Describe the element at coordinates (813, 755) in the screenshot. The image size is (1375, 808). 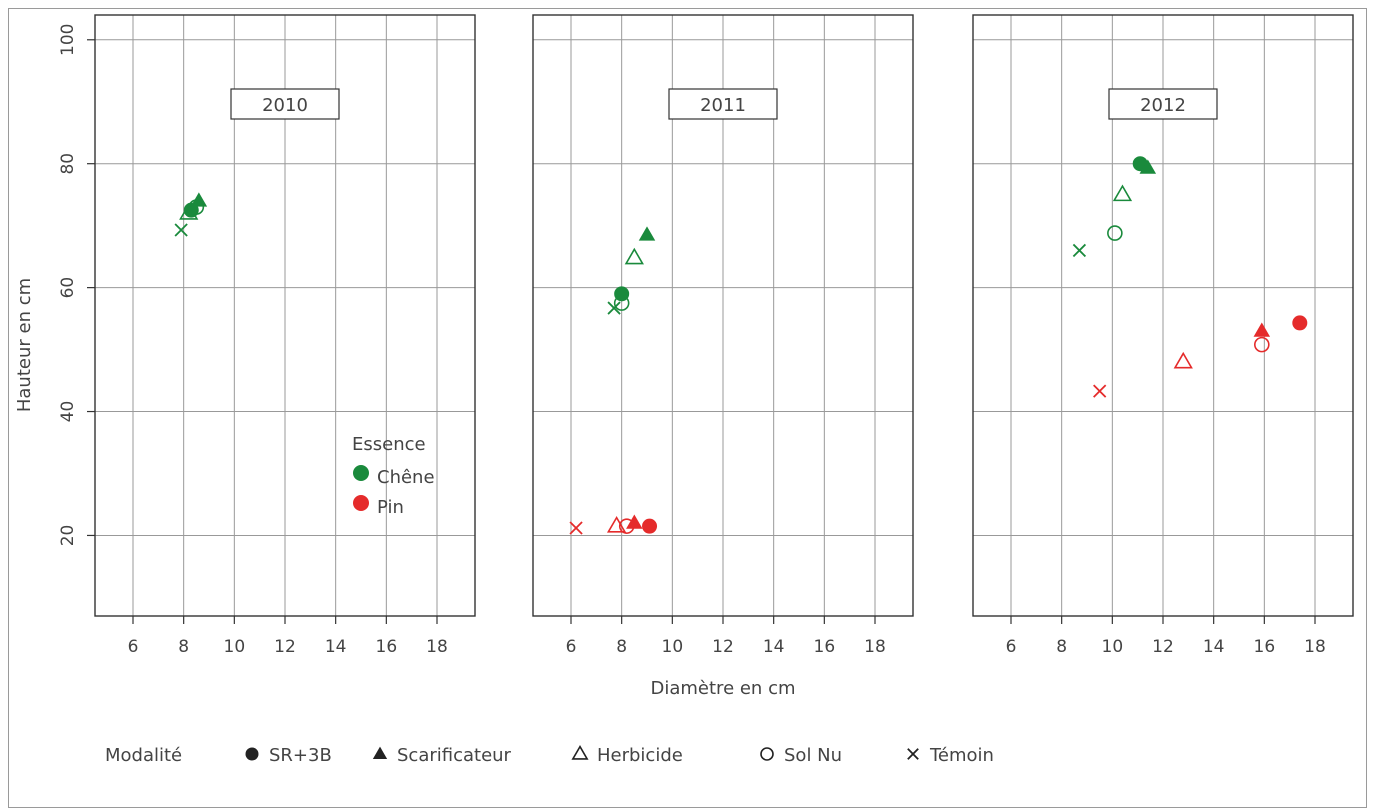
I see `modalite-legend-label: Sol Nu` at that location.